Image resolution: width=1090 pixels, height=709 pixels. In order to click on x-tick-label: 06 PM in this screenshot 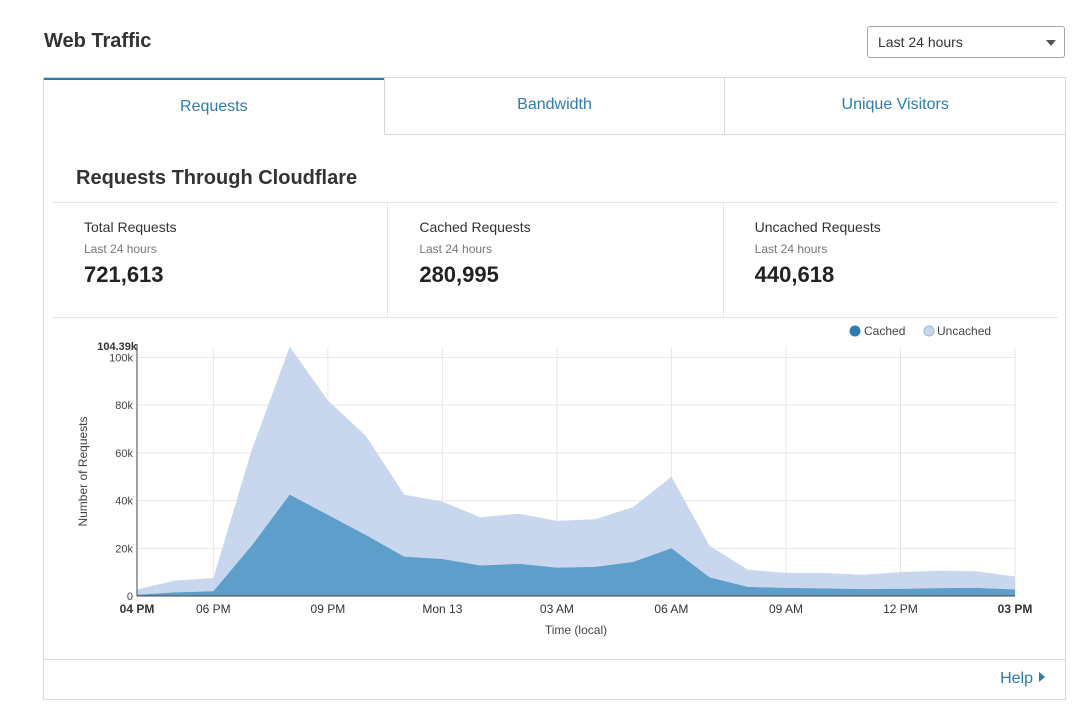, I will do `click(213, 609)`.